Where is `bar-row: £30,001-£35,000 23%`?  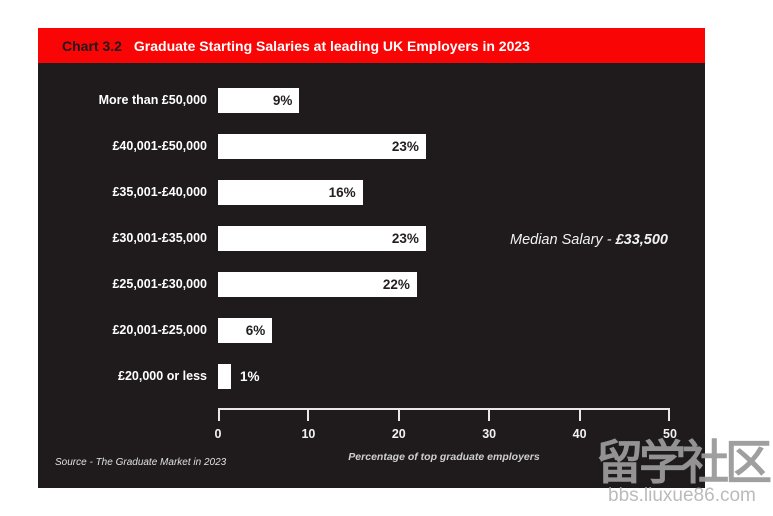 bar-row: £30,001-£35,000 23% is located at coordinates (371, 238).